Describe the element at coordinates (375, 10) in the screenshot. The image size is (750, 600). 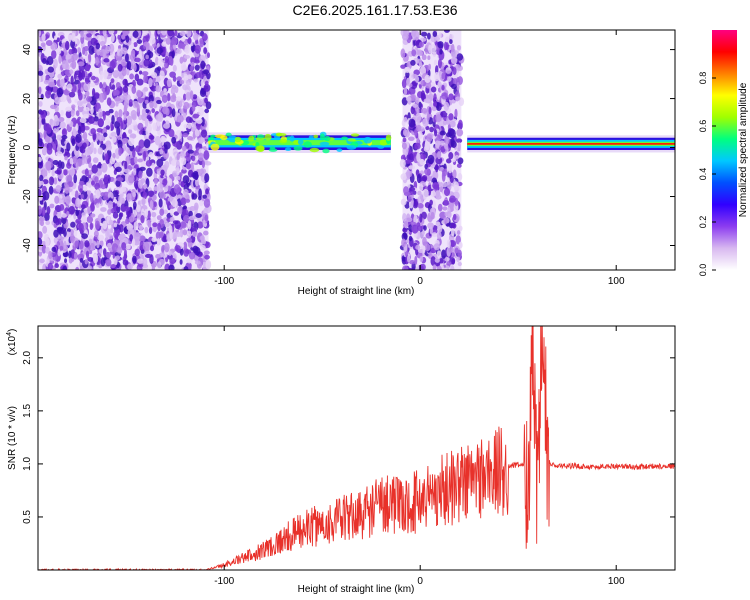
I see `chart-title: C2E6.2025.161.17.53.E36` at that location.